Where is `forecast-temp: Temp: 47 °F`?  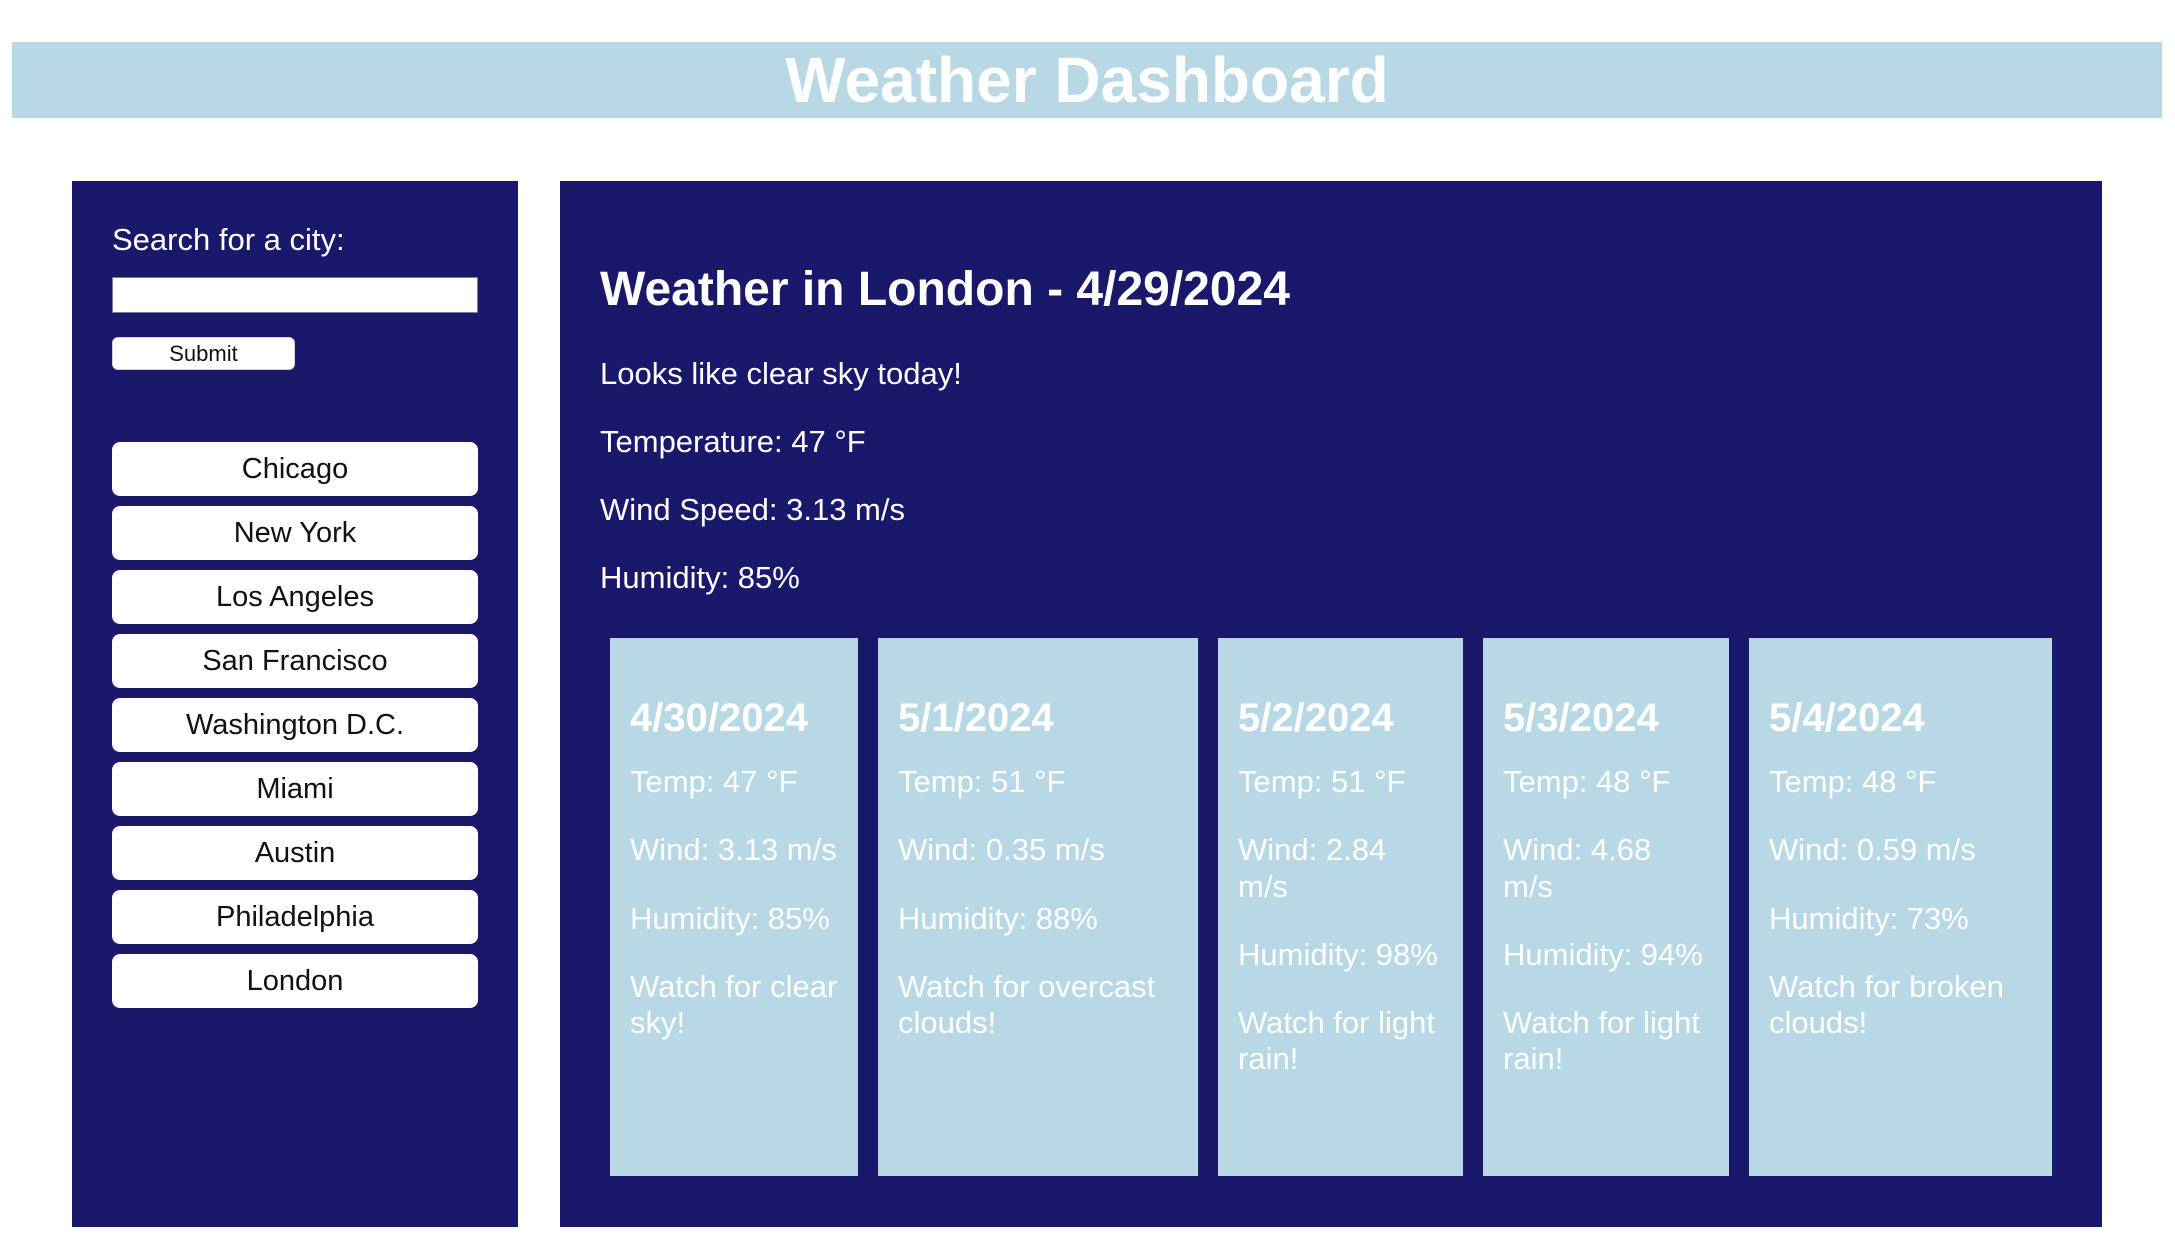
forecast-temp: Temp: 47 °F is located at coordinates (714, 781).